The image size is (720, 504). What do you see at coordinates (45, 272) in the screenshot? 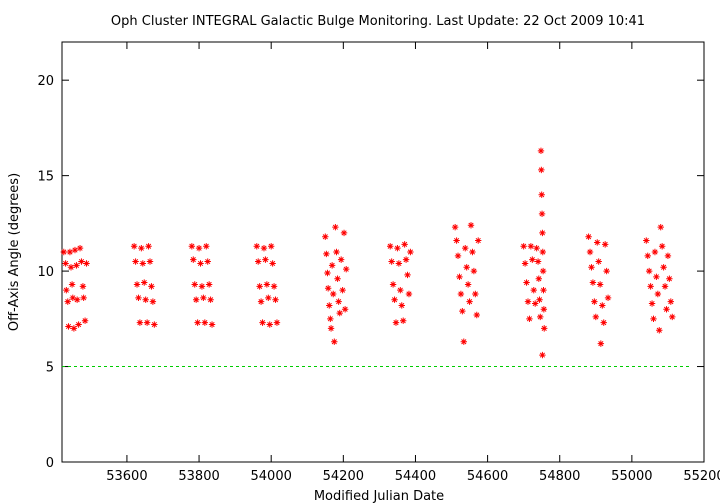
I see `y-tick-label: 10` at bounding box center [45, 272].